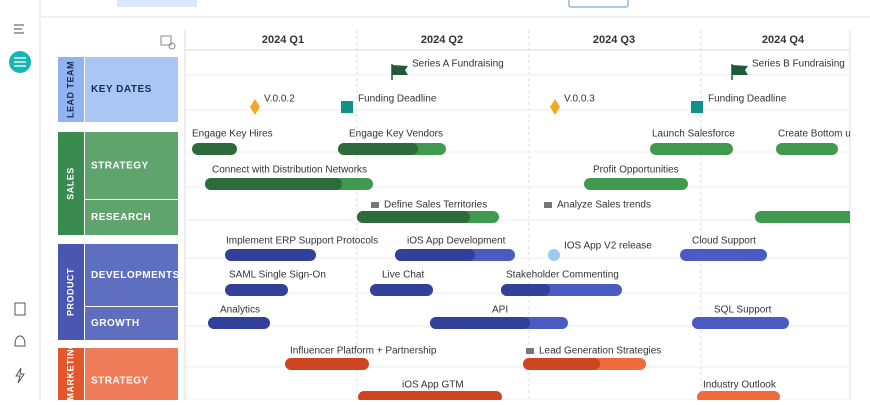 Image resolution: width=870 pixels, height=405 pixels. Describe the element at coordinates (783, 40) in the screenshot. I see `quarter-label: 2024 Q4` at that location.